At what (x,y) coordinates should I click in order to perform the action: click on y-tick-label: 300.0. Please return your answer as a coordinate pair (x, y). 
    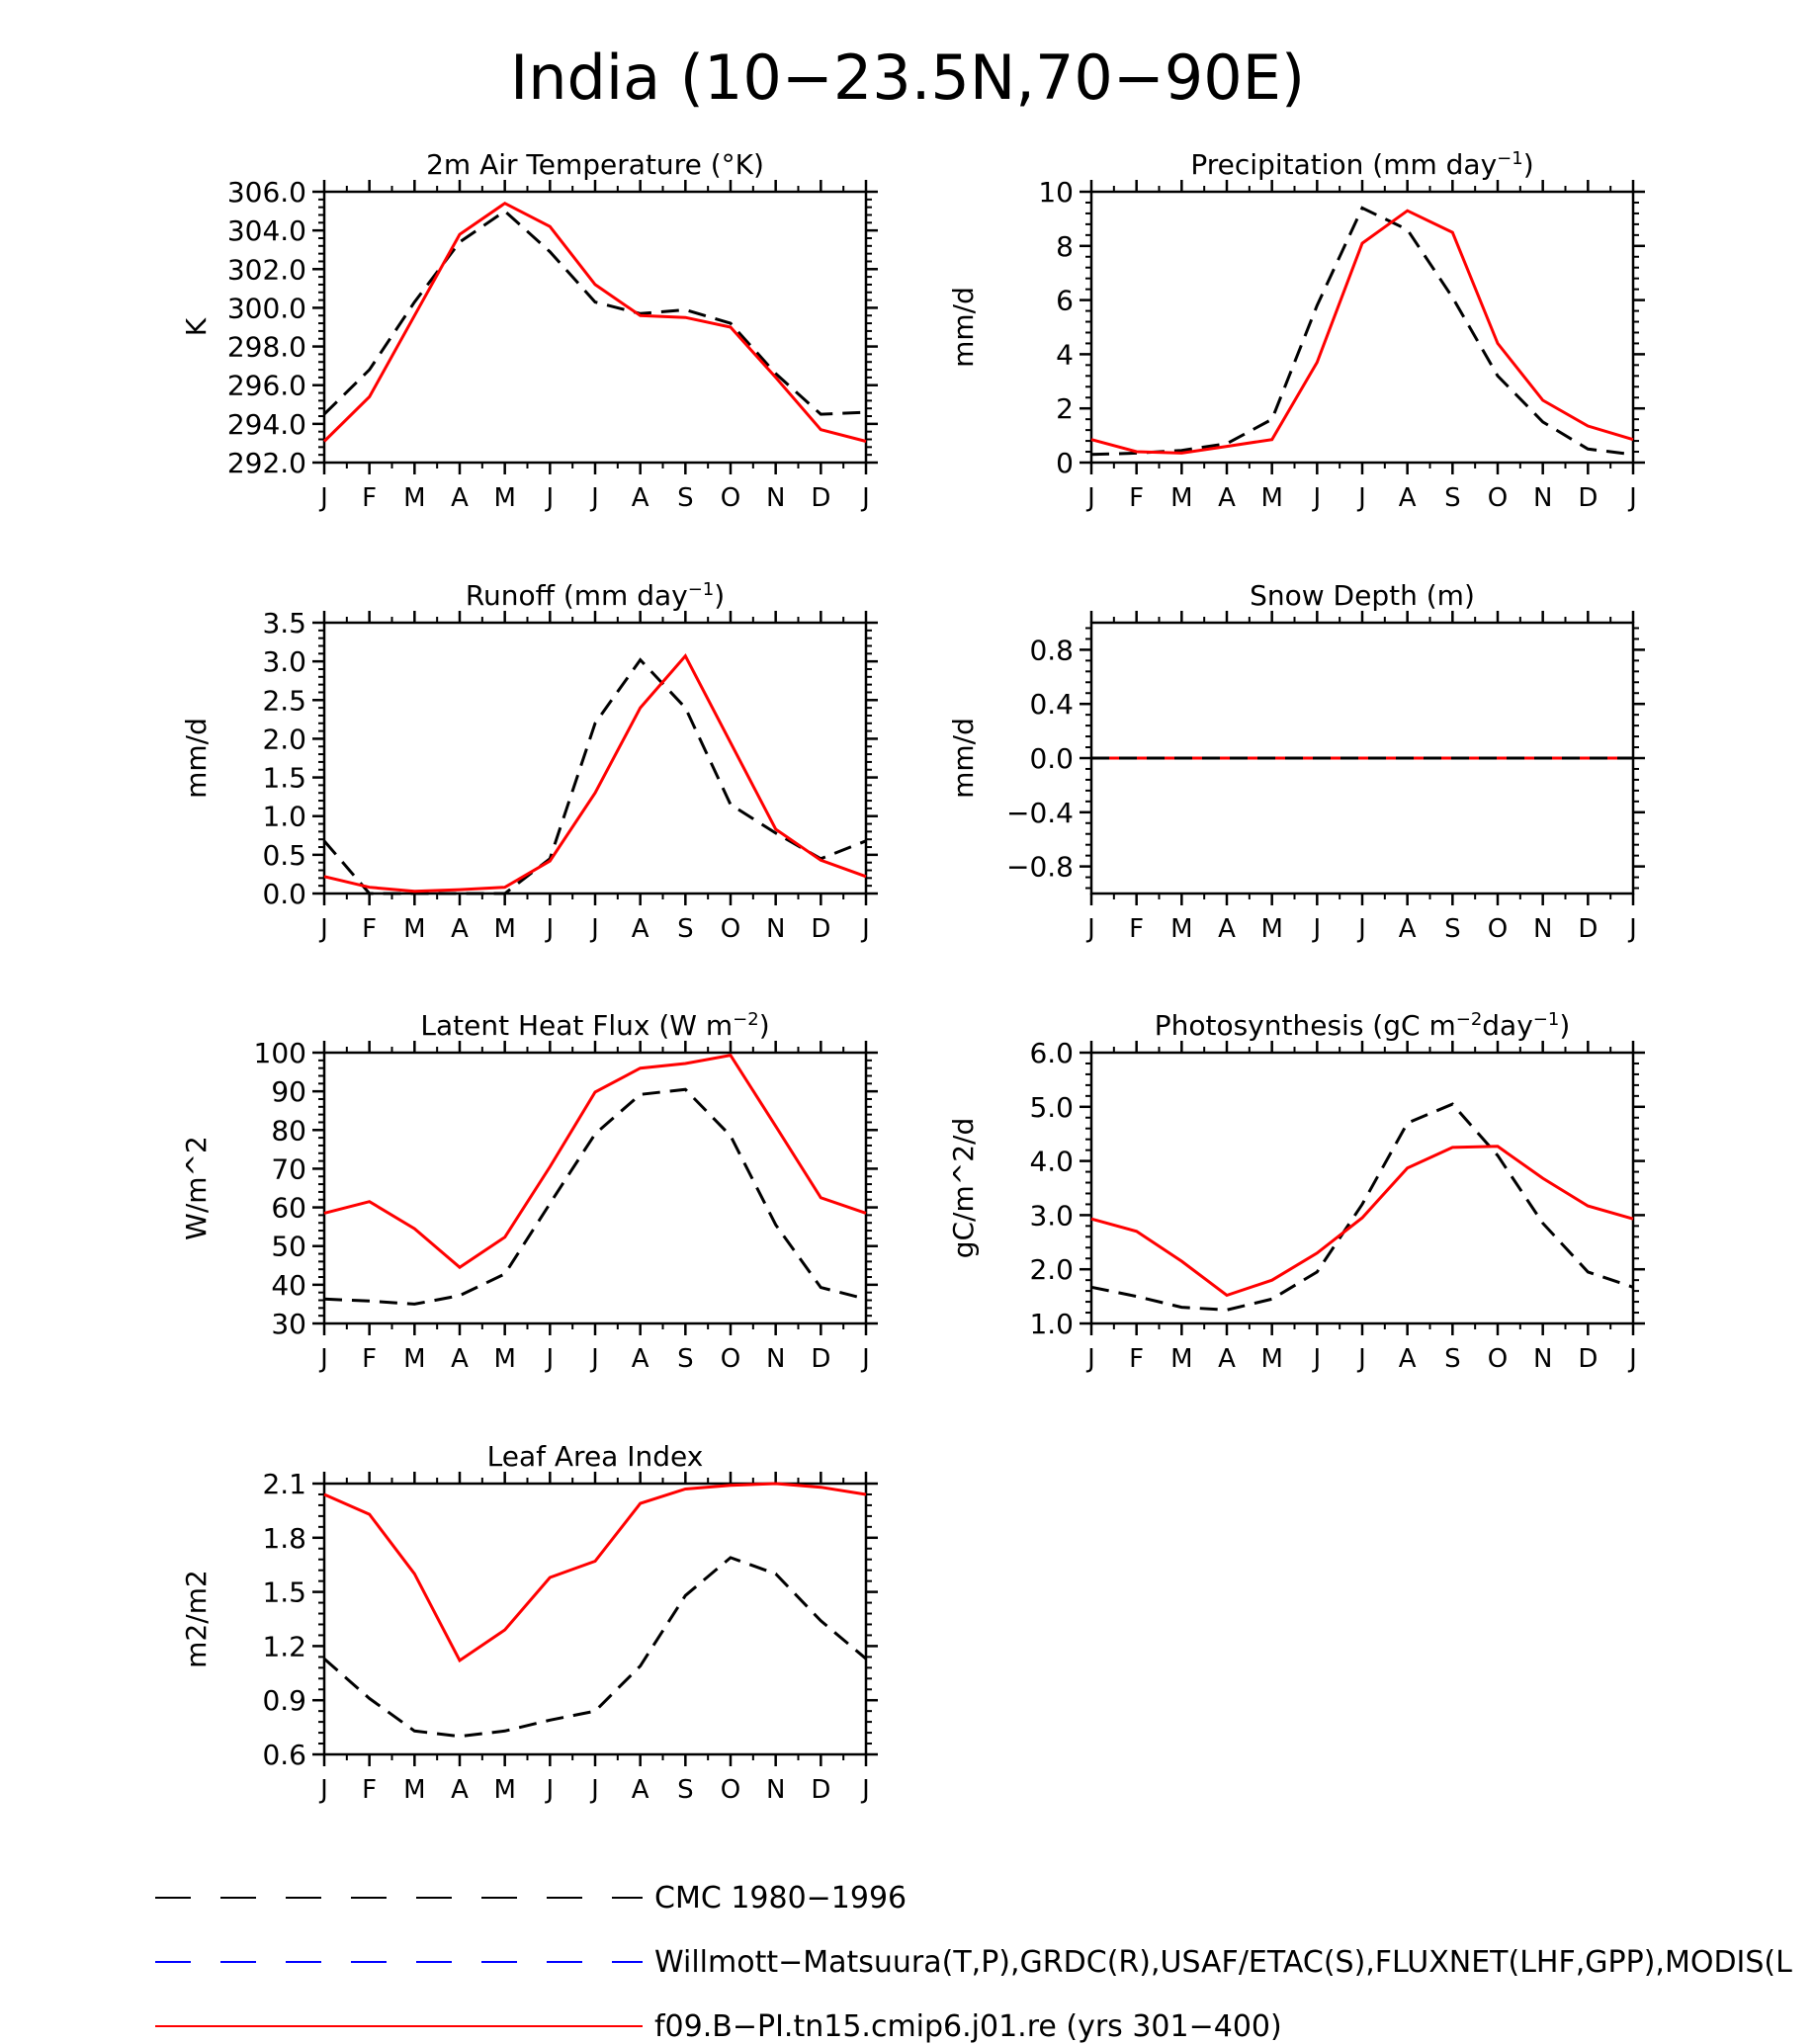
    Looking at the image, I should click on (267, 308).